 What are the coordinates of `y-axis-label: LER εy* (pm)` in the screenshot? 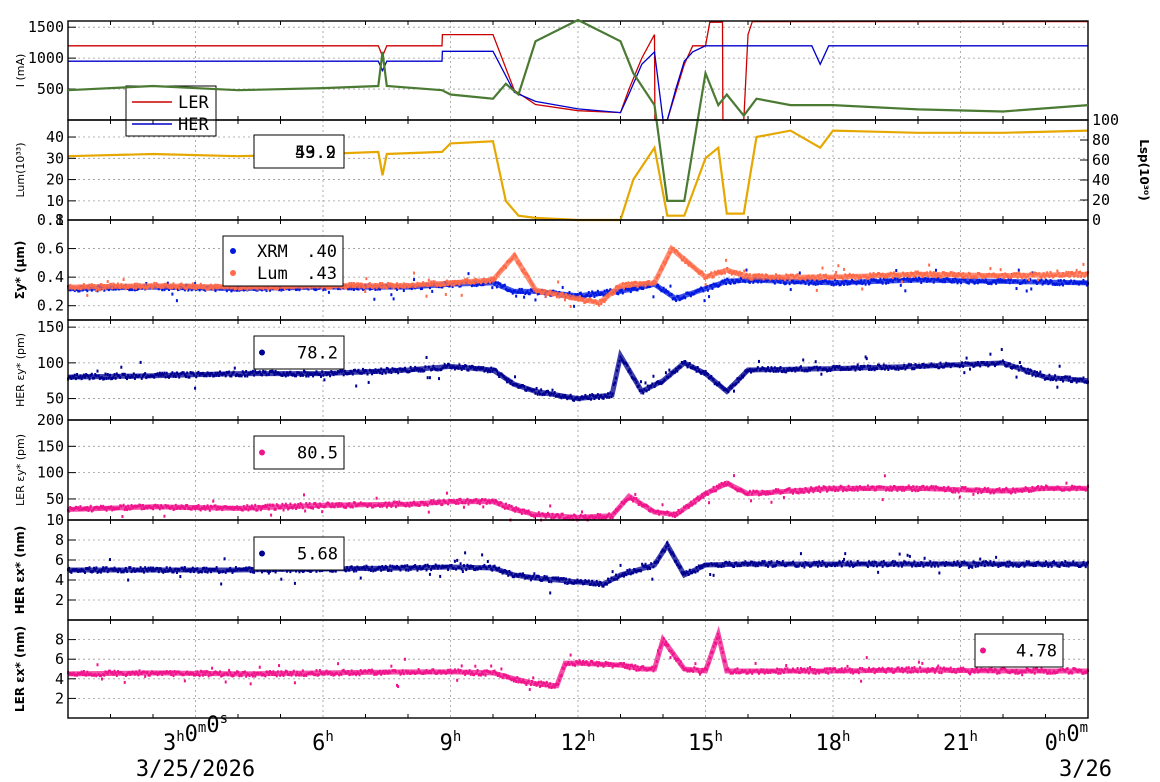 It's located at (20, 470).